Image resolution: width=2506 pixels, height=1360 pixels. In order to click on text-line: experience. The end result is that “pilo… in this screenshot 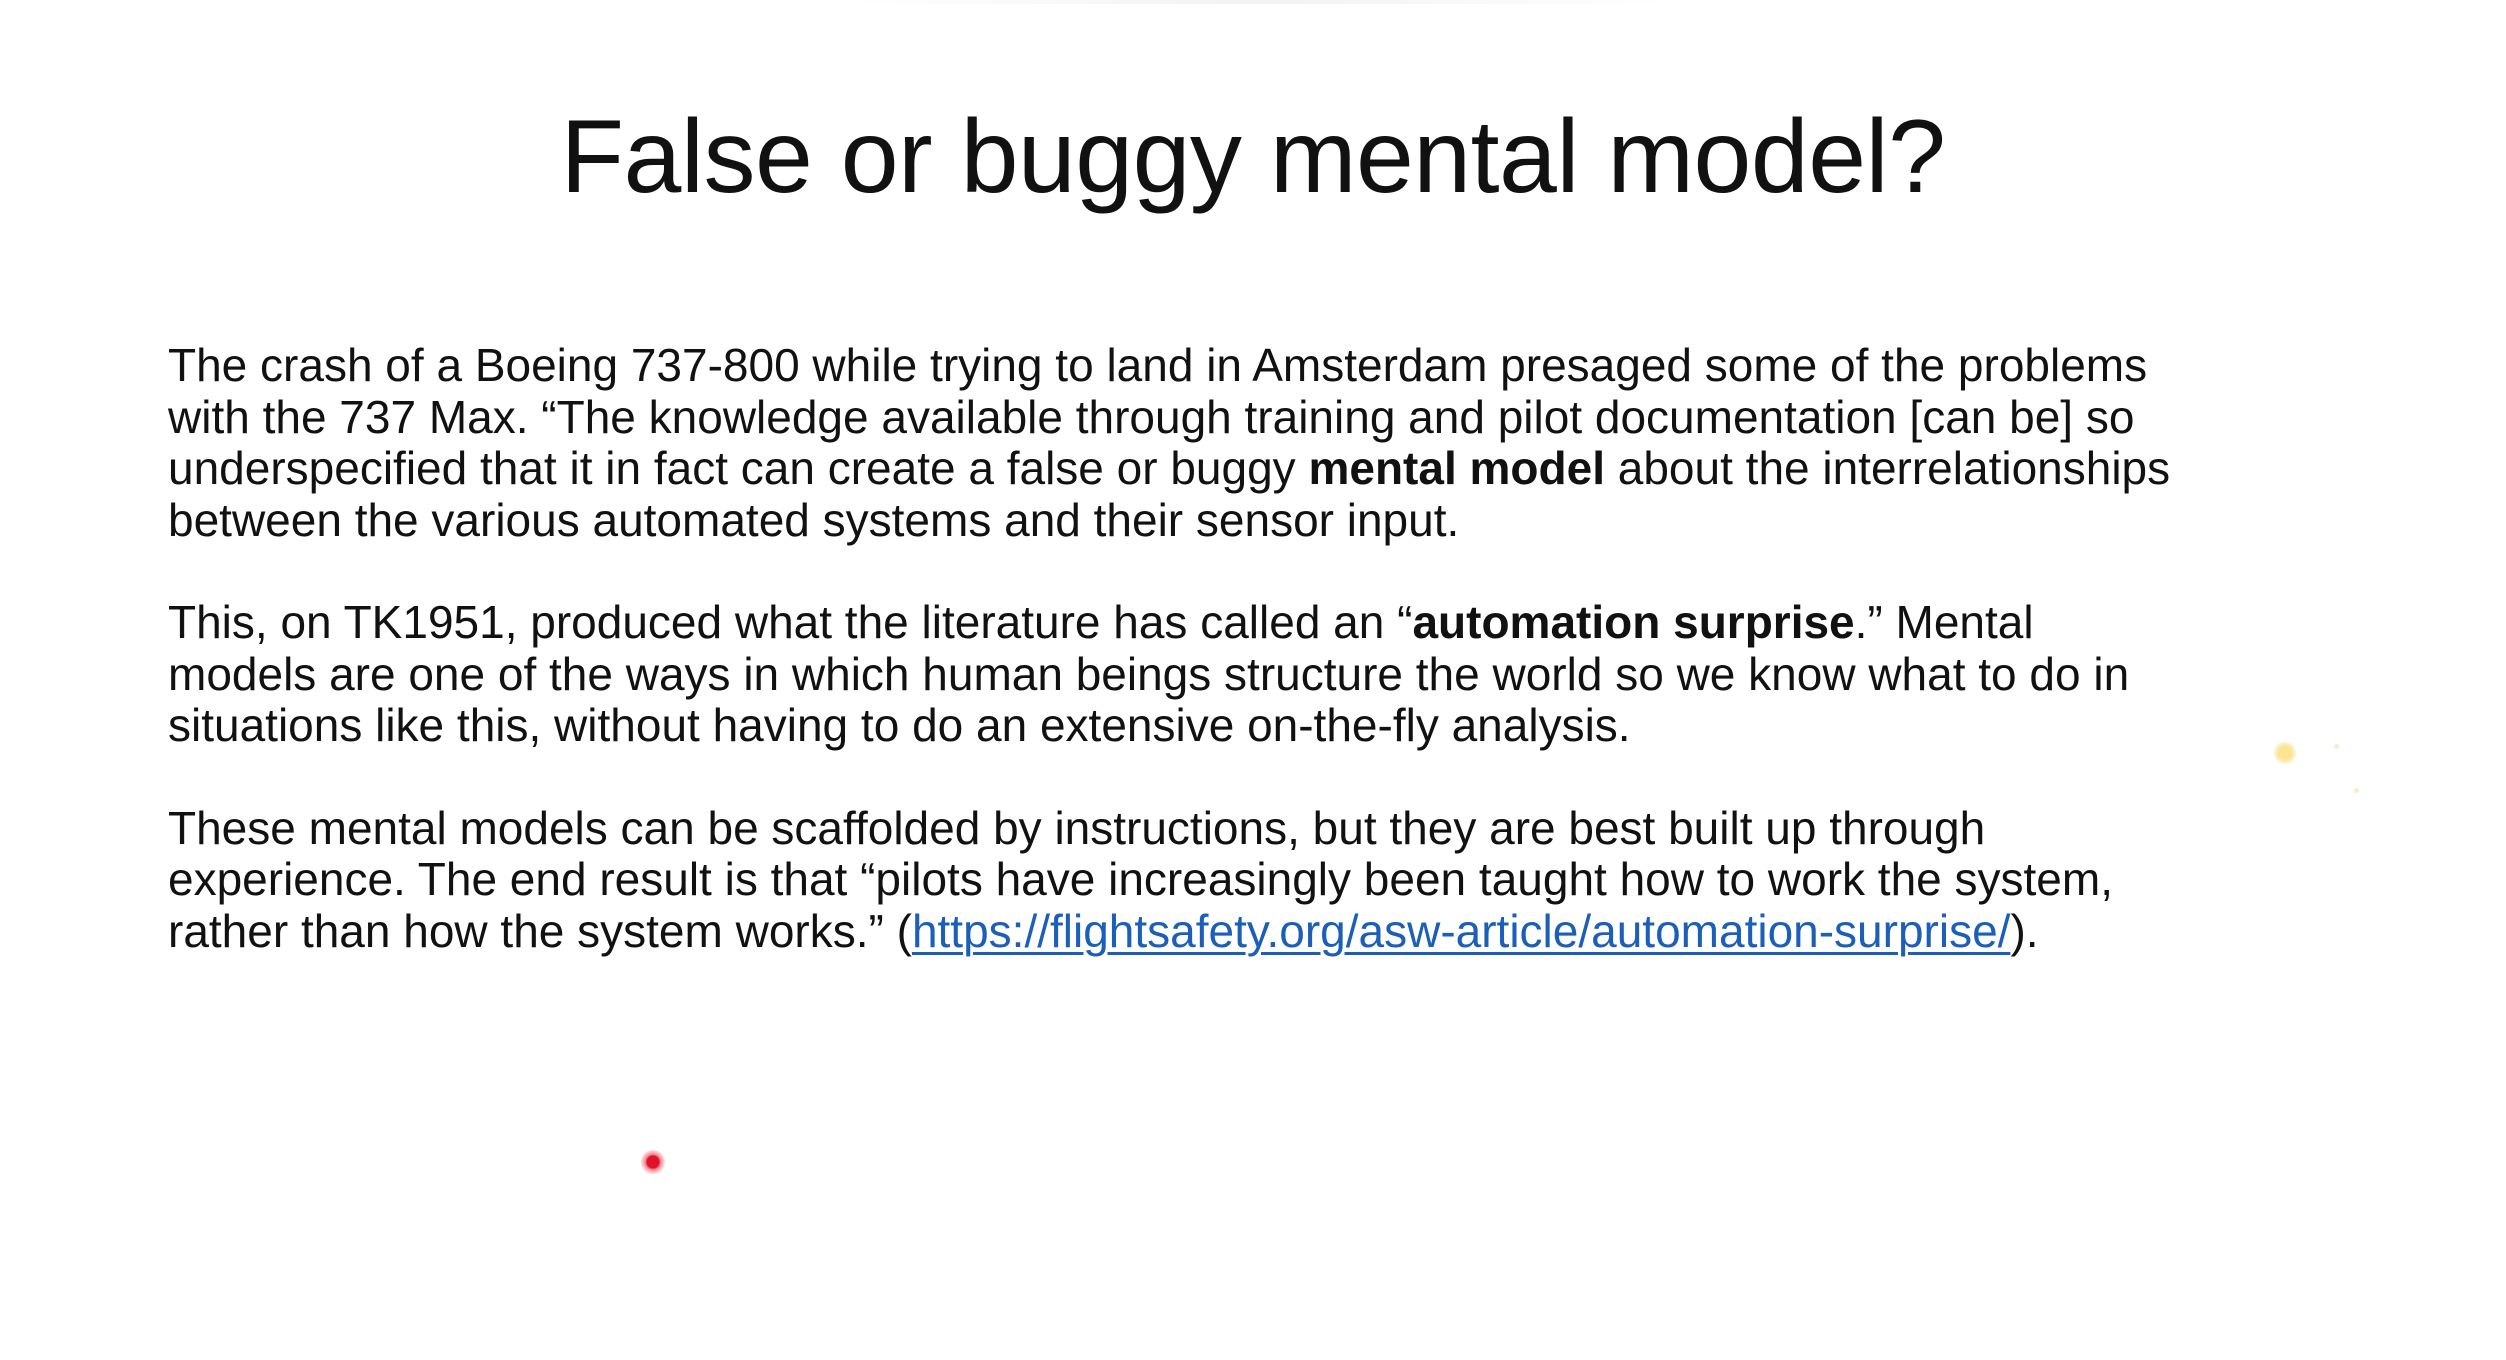, I will do `click(1140, 879)`.